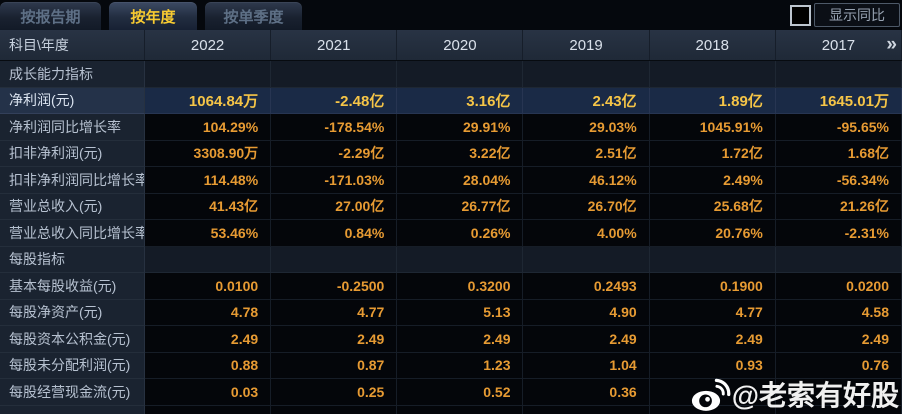 The image size is (902, 414). What do you see at coordinates (153, 16) in the screenshot?
I see `tab-by-year: 按年度` at bounding box center [153, 16].